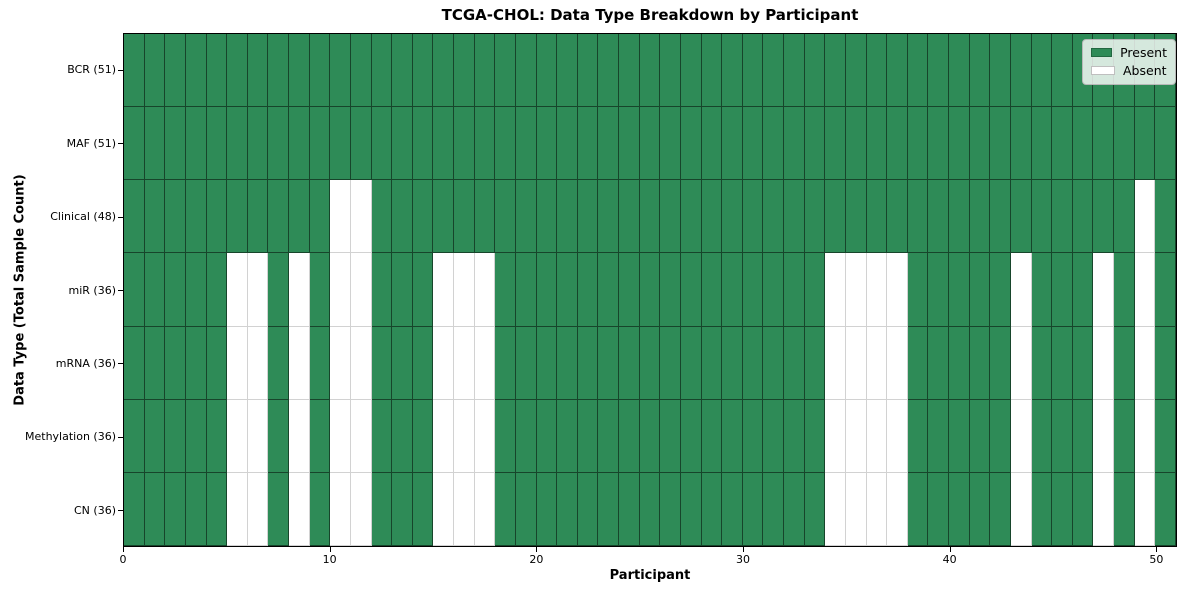 The width and height of the screenshot is (1200, 600). Describe the element at coordinates (537, 549) in the screenshot. I see `x-tick-mark` at that location.